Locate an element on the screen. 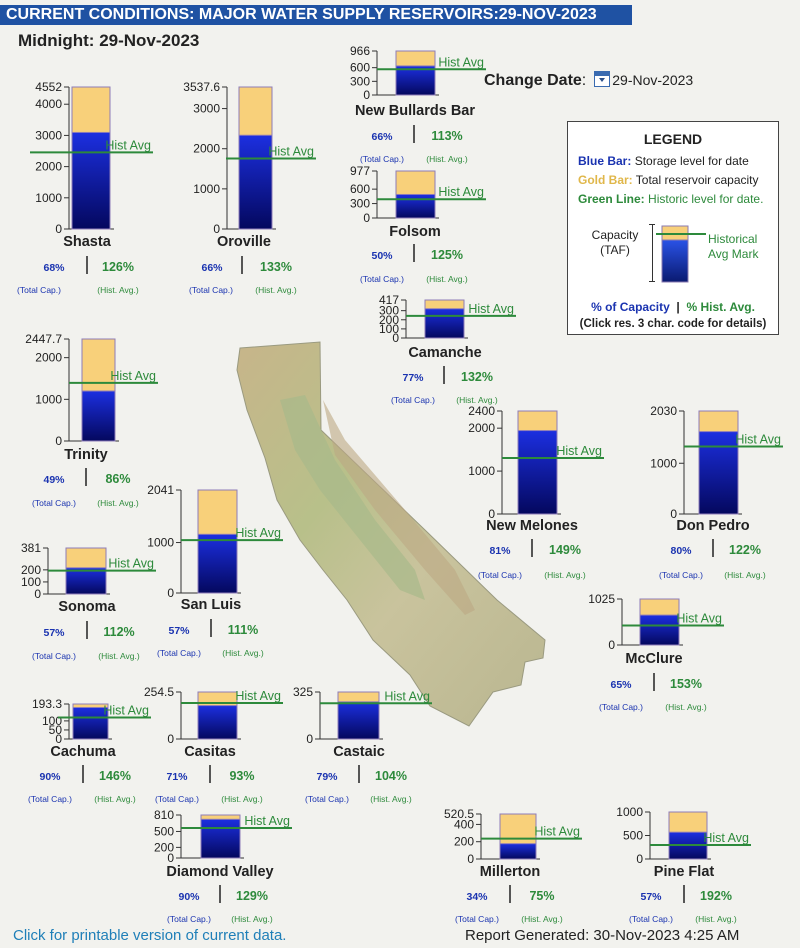 The image size is (800, 948). legend-hist-mark-2: Avg Mark is located at coordinates (733, 254).